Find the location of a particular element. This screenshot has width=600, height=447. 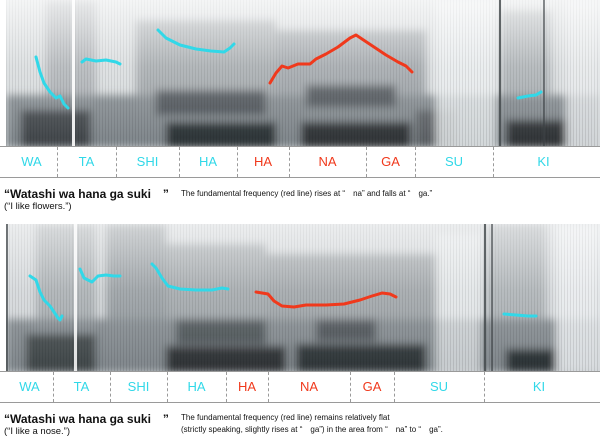

translation-gloss: (“I like flowers.”) is located at coordinates (38, 206).